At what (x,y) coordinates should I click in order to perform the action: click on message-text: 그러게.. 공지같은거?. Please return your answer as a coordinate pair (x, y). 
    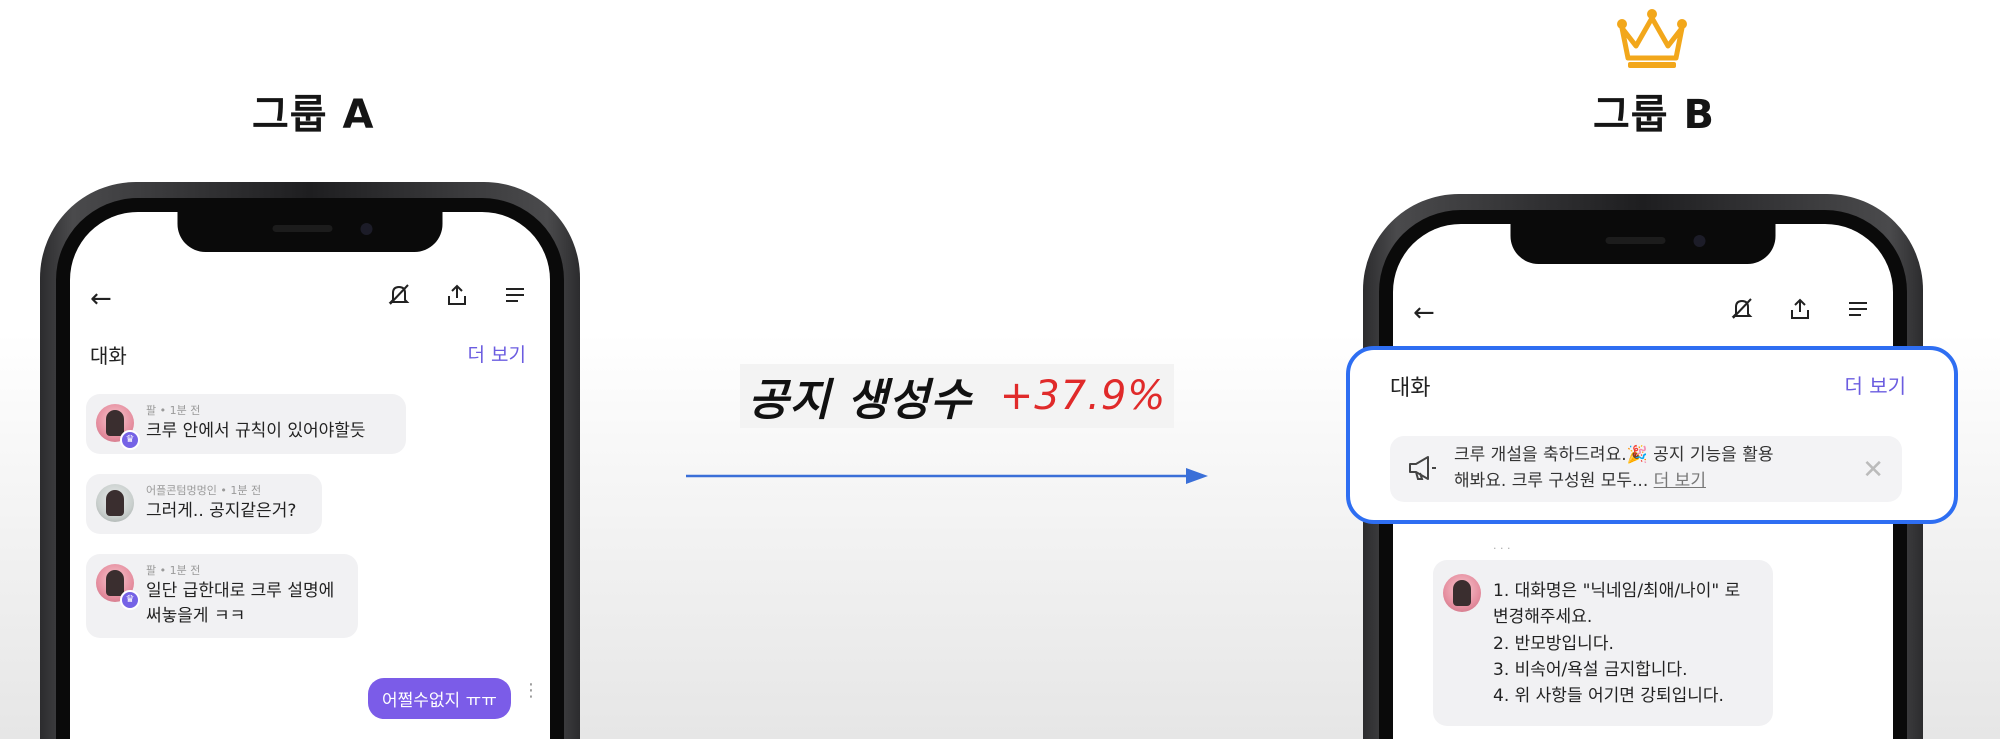
    Looking at the image, I should click on (221, 511).